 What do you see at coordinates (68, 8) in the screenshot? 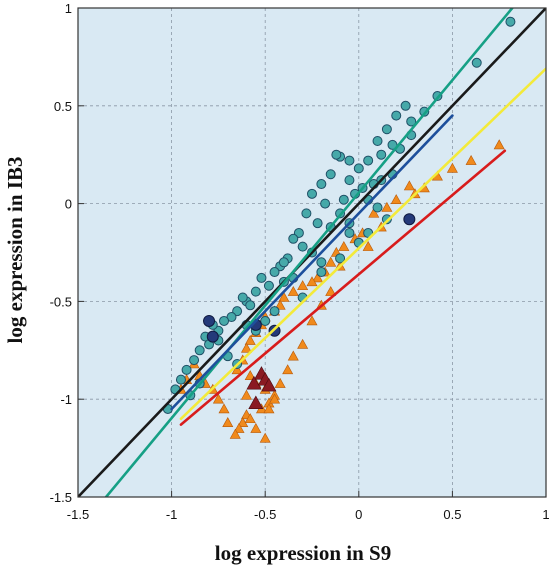
I see `y-tick-label: 1` at bounding box center [68, 8].